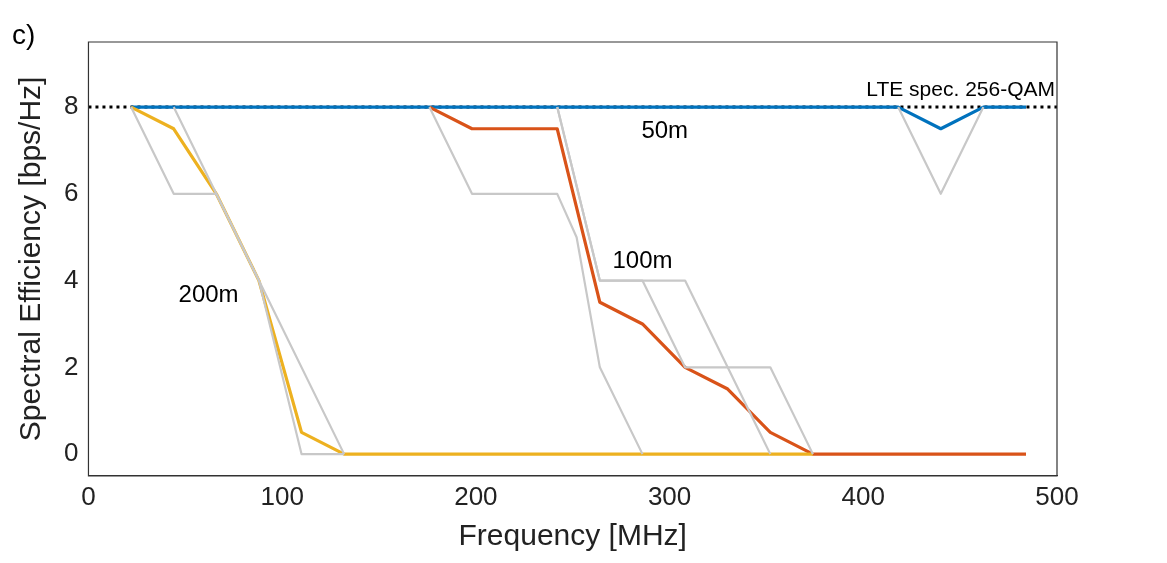  I want to click on y-tick-label: 8, so click(71, 105).